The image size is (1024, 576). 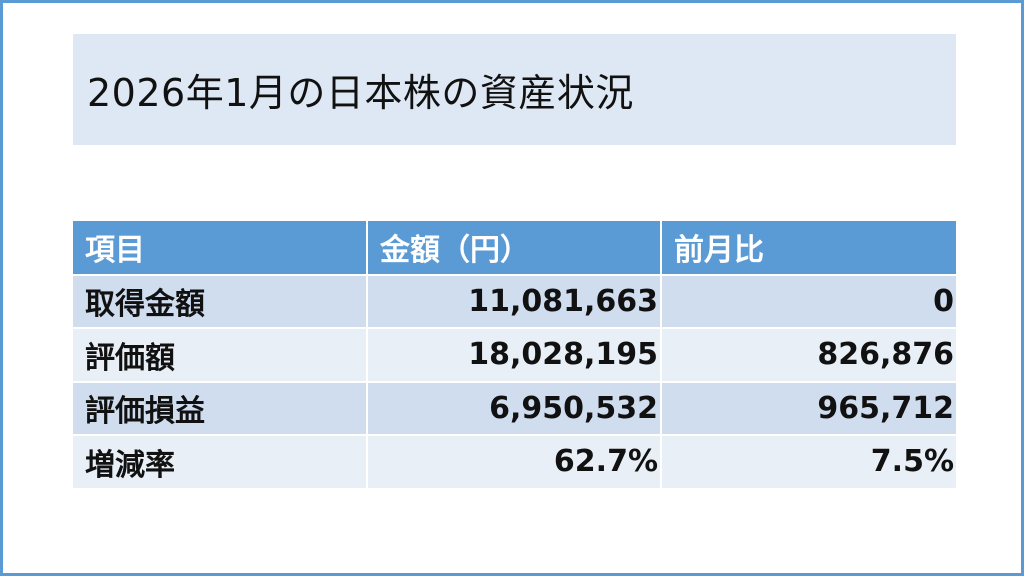 I want to click on slide-title: 2026年1月の日本株の資産状況, so click(x=360, y=93).